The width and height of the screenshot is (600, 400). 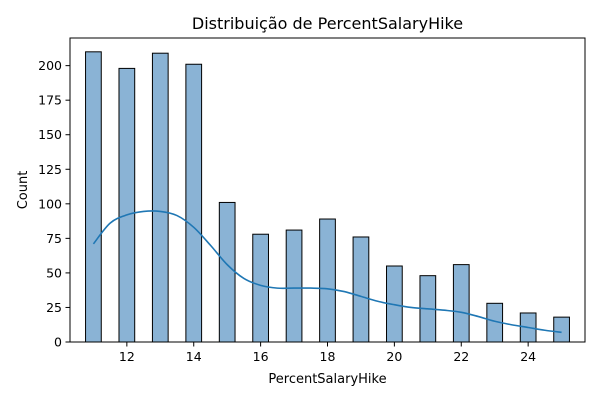 I want to click on y-tick-label: 0, so click(x=58, y=342).